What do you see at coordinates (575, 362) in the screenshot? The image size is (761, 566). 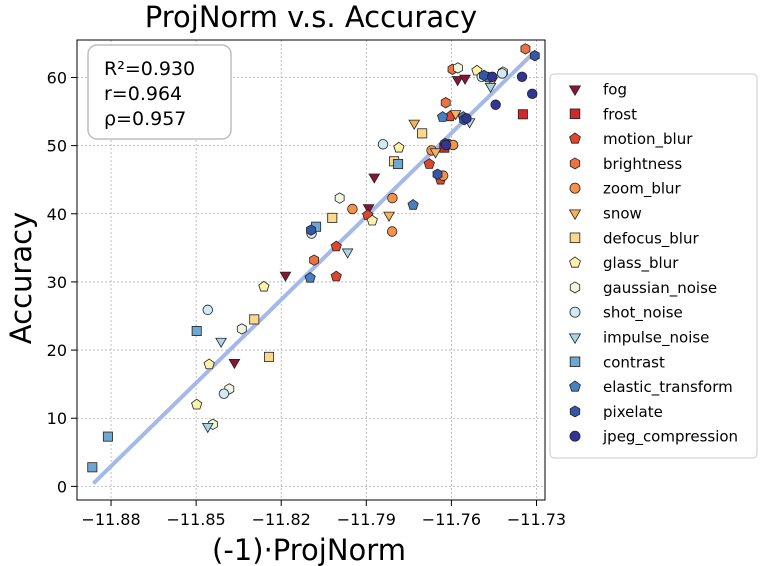 I see `legend-marker-contrast` at bounding box center [575, 362].